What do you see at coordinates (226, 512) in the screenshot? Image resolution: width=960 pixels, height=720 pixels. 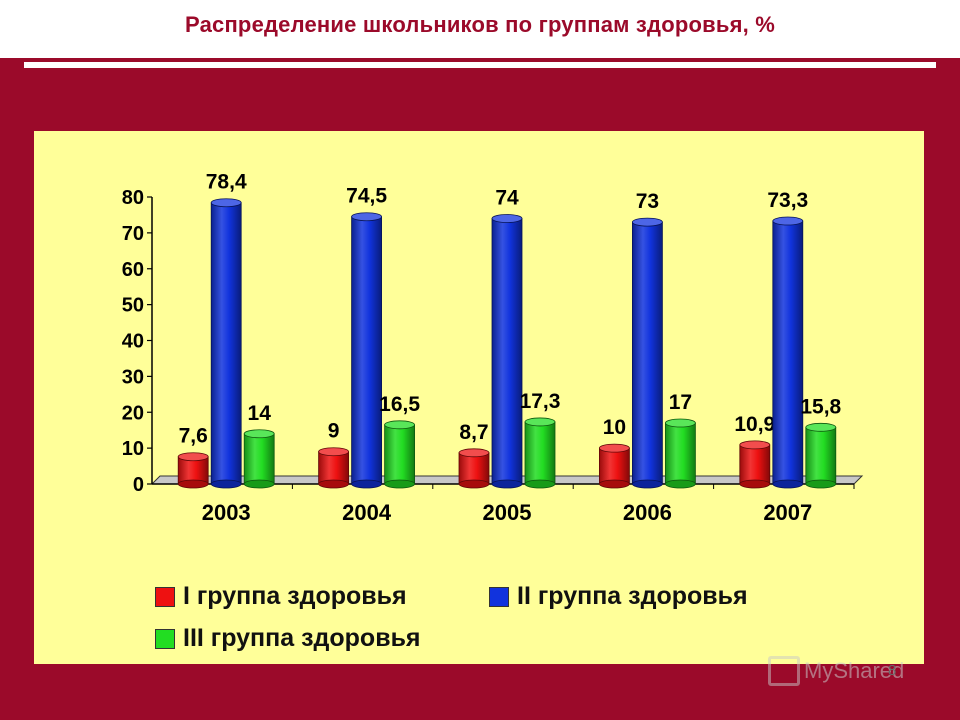 I see `x-tick-label: 2003` at bounding box center [226, 512].